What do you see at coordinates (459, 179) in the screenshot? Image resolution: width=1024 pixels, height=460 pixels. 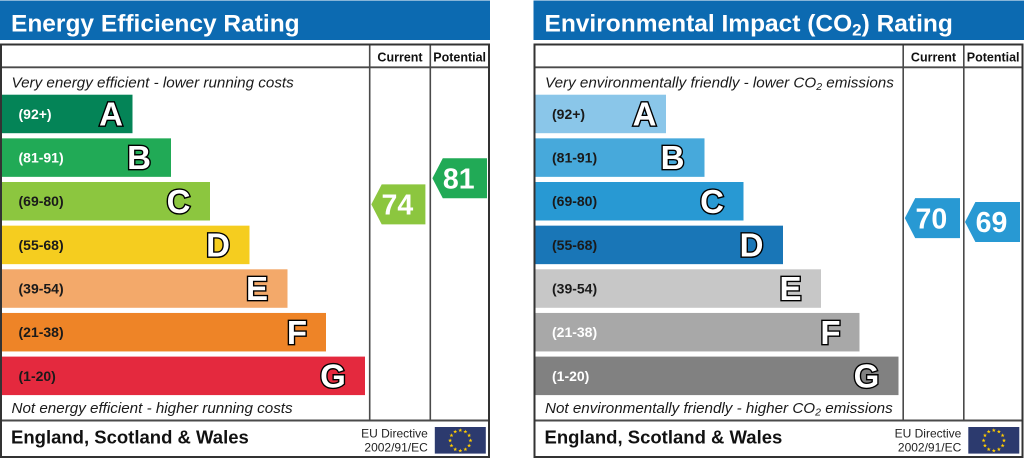 I see `svg-text: 81` at bounding box center [459, 179].